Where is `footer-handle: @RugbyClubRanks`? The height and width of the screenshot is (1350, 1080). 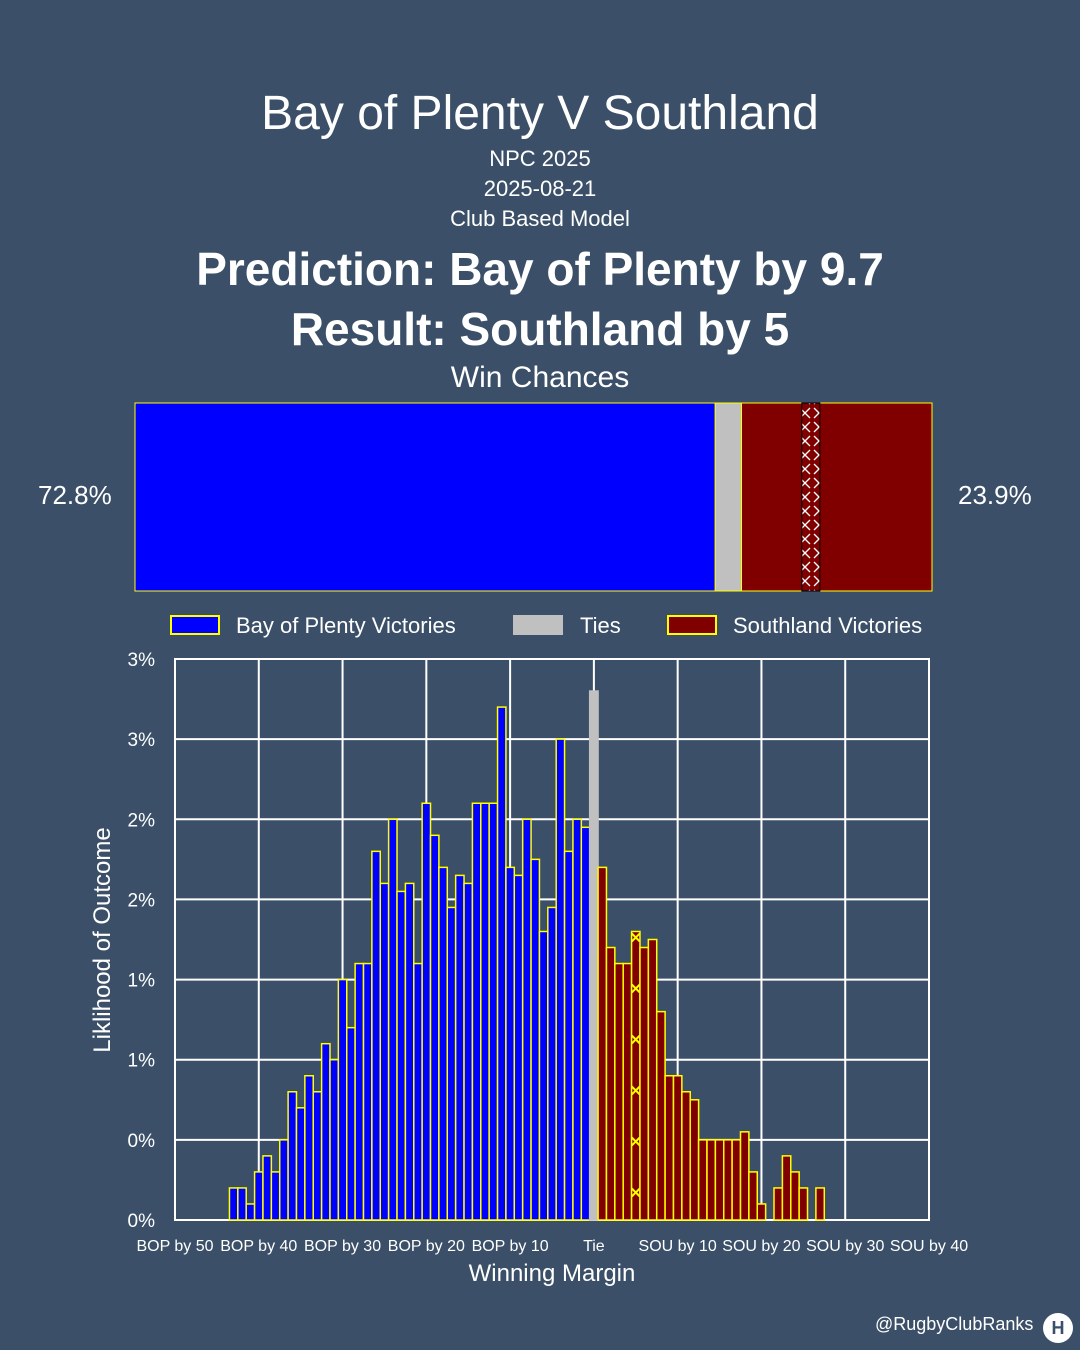 footer-handle: @RugbyClubRanks is located at coordinates (954, 1324).